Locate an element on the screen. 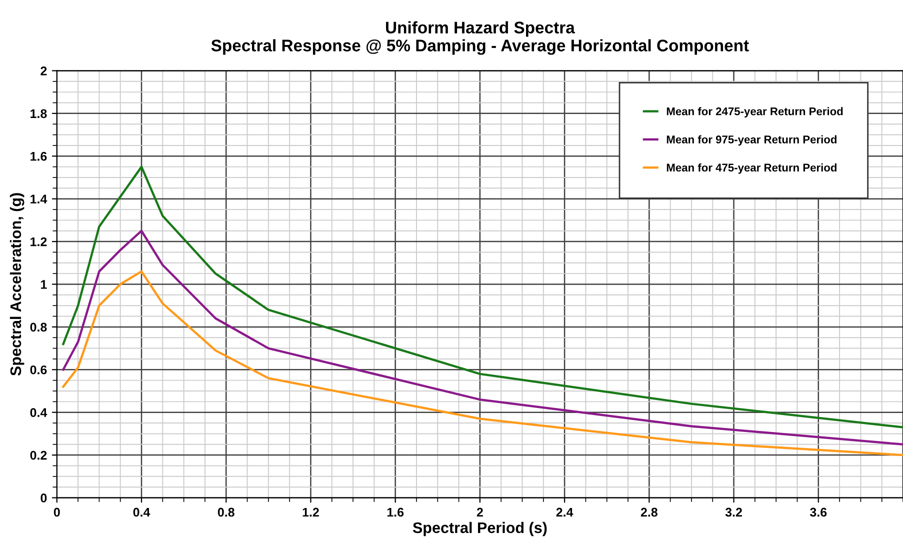 This screenshot has height=544, width=903. x-tick-label: 1.6 is located at coordinates (395, 512).